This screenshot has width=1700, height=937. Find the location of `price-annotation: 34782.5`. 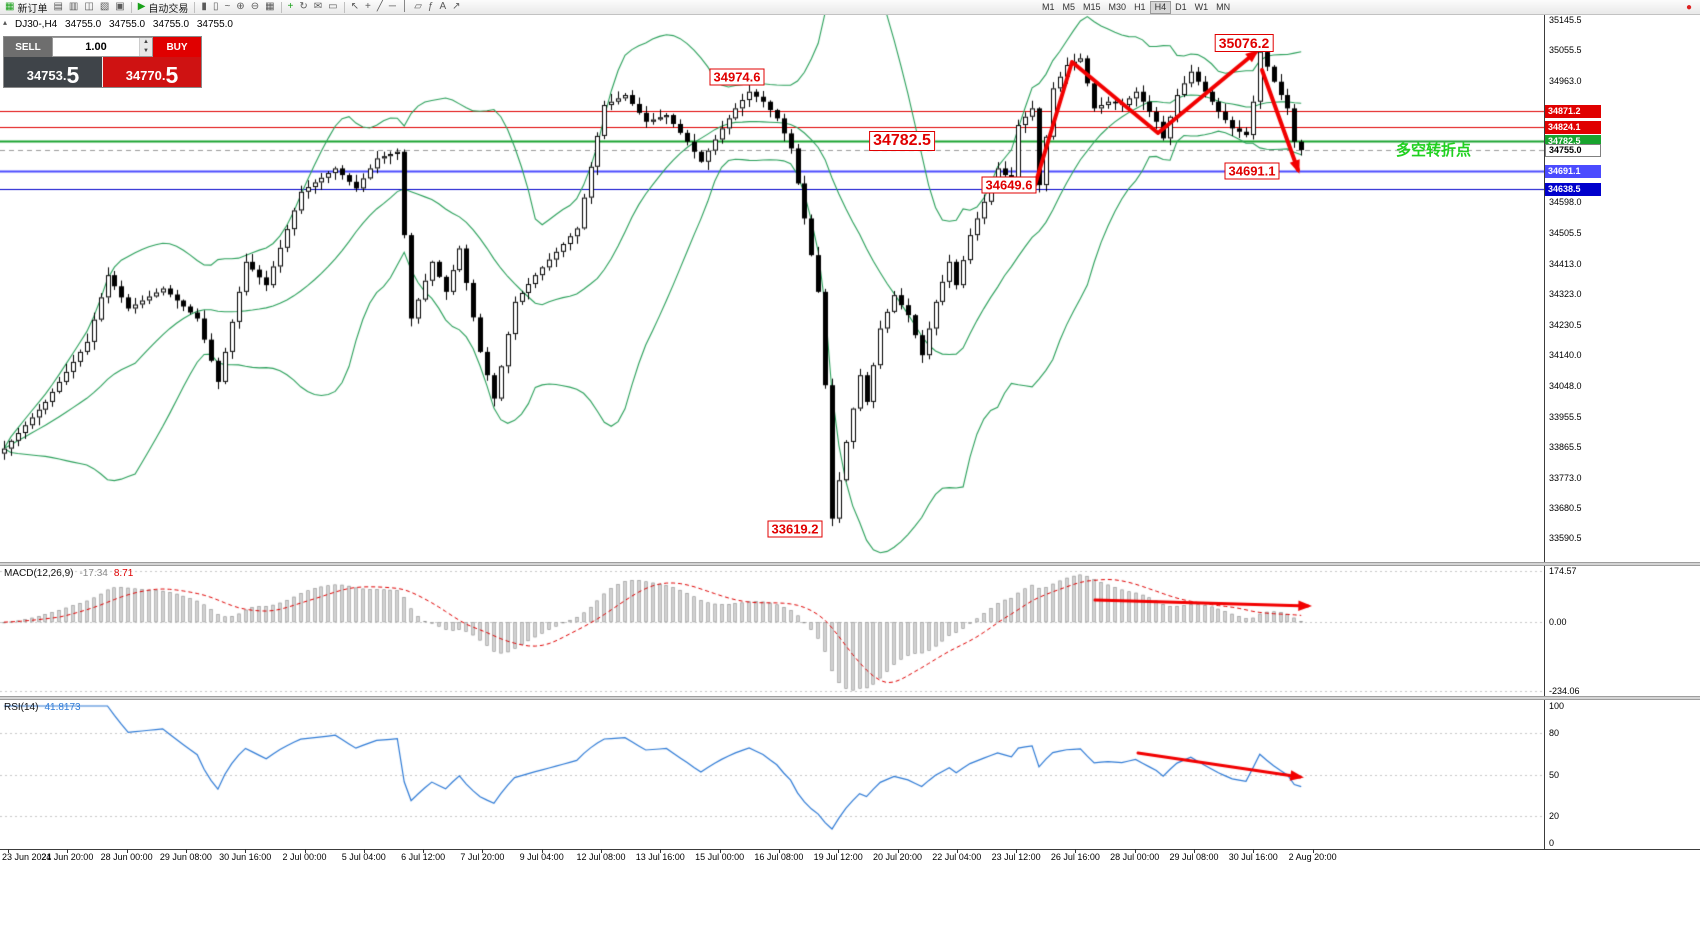

price-annotation: 34782.5 is located at coordinates (902, 140).